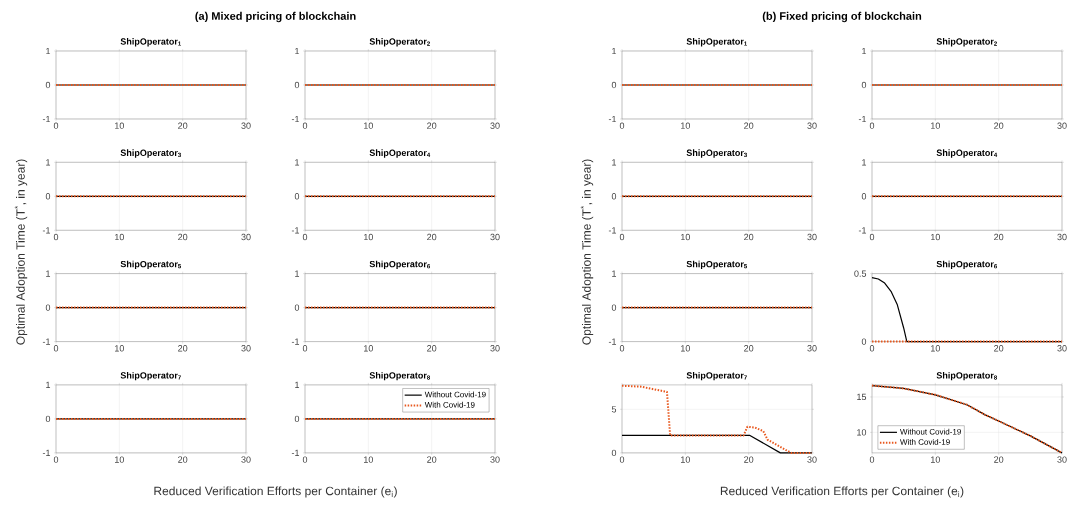 The height and width of the screenshot is (510, 1072). I want to click on y-tick-label: 5, so click(614, 409).